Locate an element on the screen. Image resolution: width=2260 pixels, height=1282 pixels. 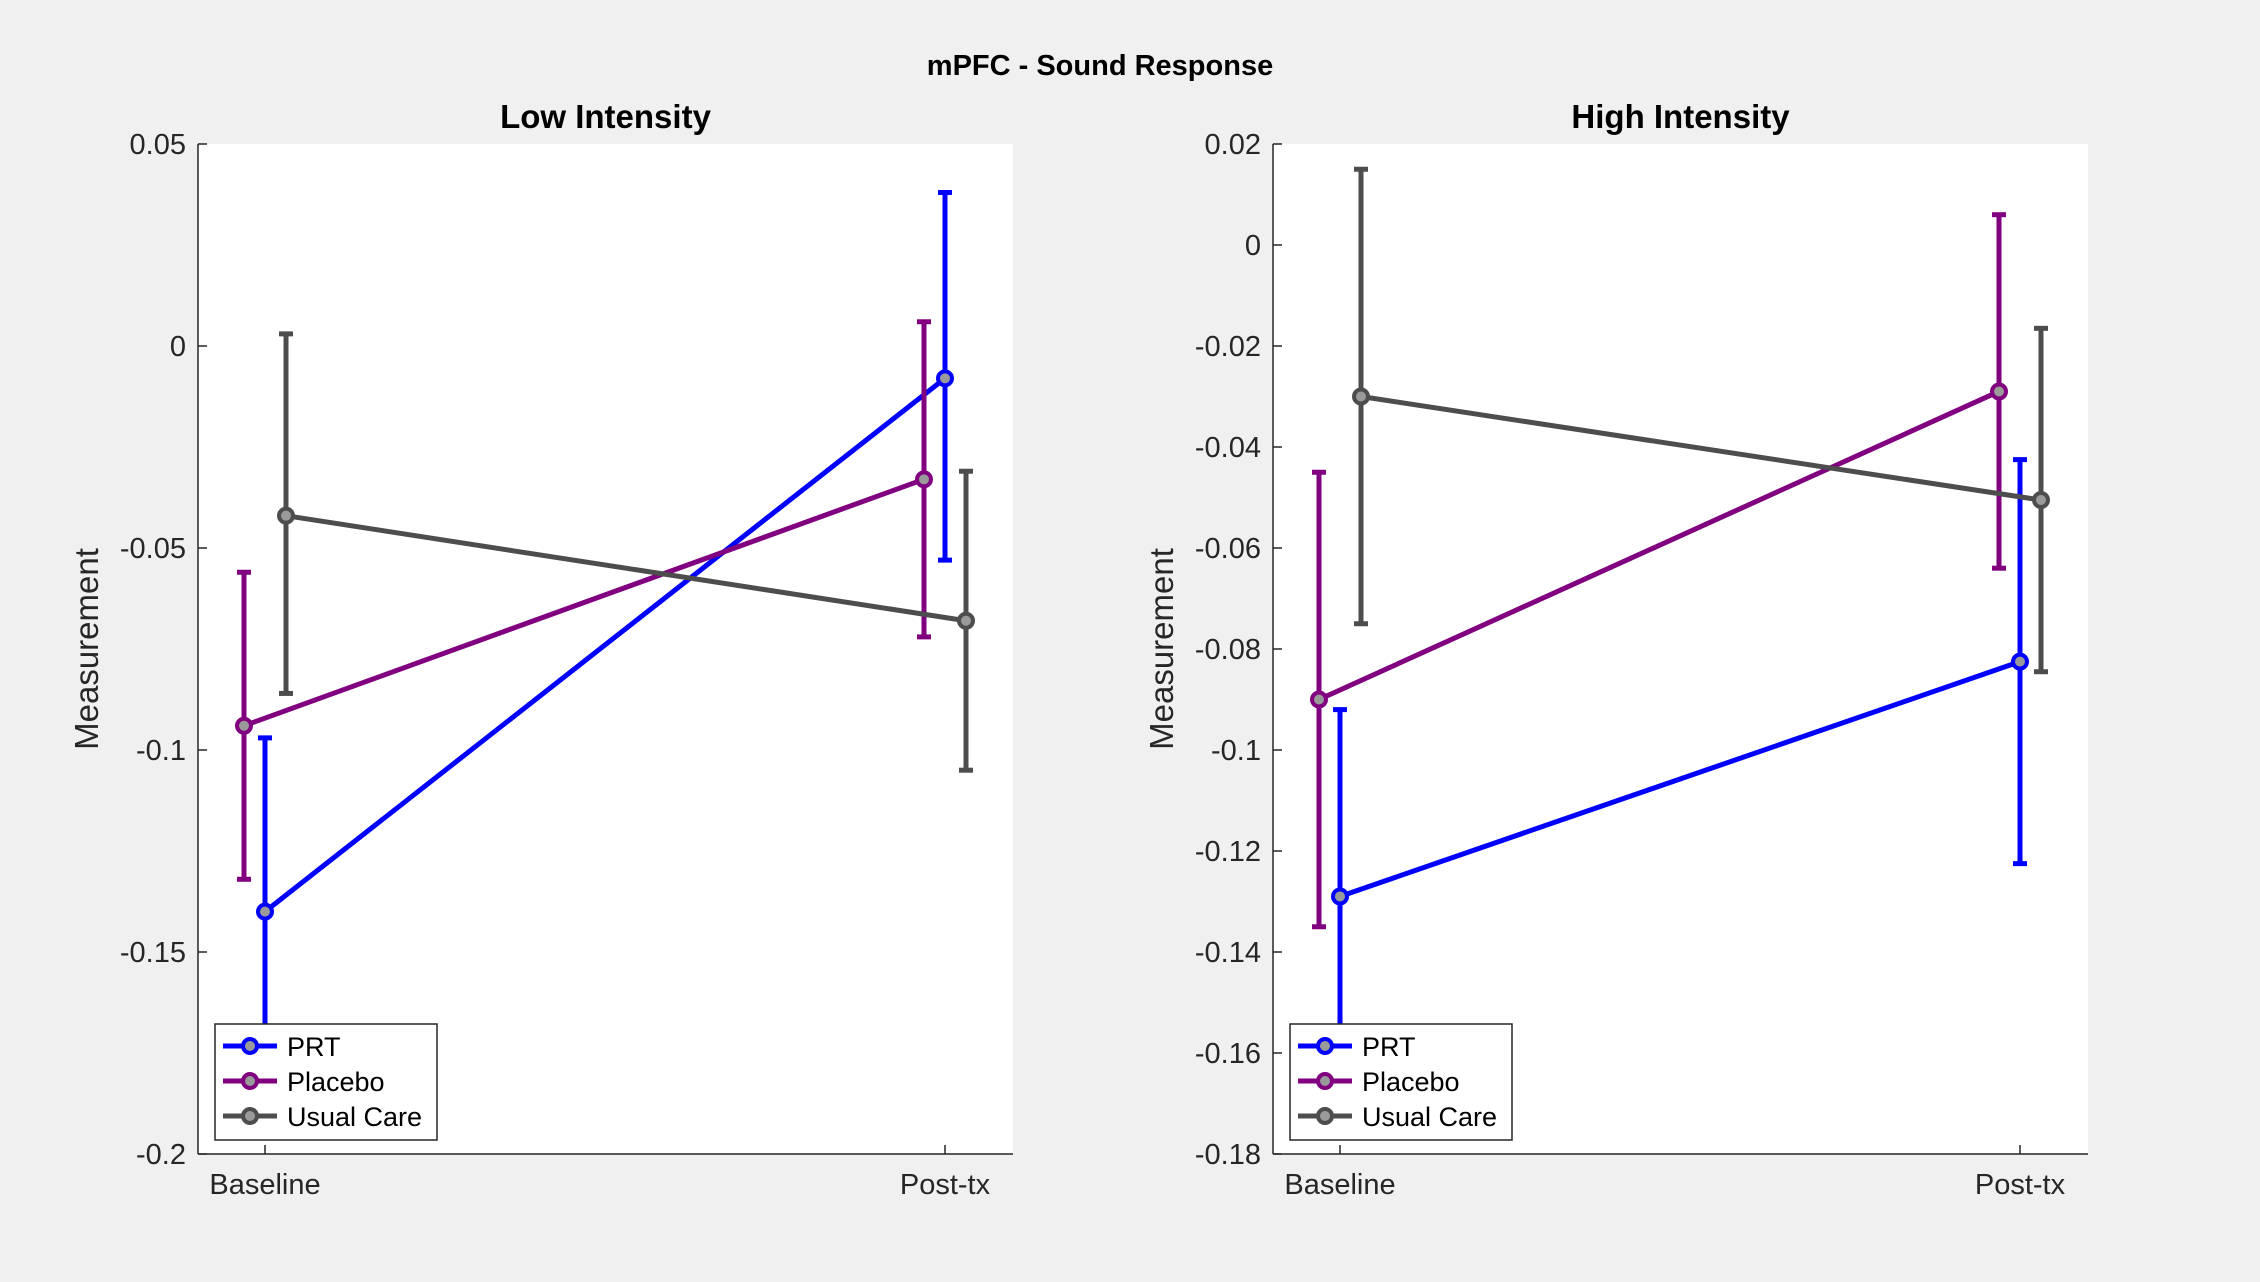
y-tick-label: -0.08 is located at coordinates (1228, 650).